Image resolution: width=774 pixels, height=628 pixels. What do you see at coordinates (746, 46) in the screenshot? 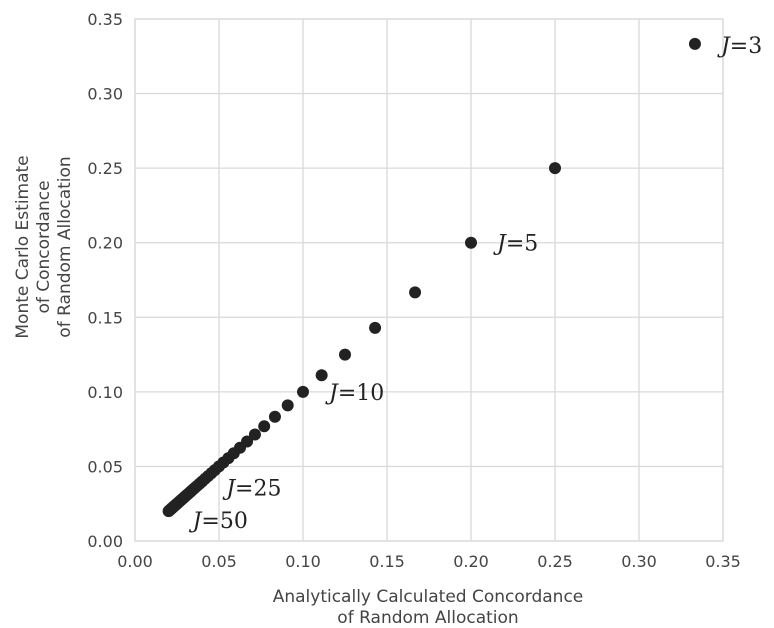
I see `annotation-eq: =3` at bounding box center [746, 46].